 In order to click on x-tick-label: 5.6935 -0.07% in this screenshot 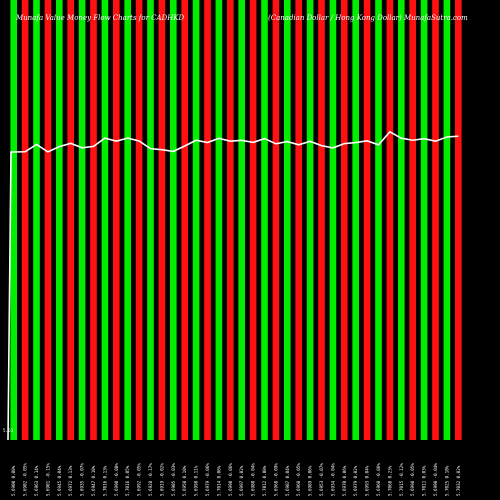, I will do `click(82, 479)`.